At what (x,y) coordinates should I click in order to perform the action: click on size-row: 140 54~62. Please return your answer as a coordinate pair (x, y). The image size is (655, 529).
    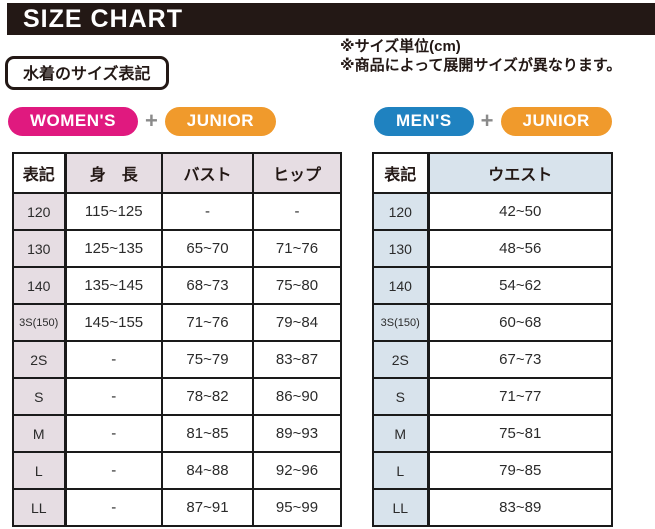
    Looking at the image, I should click on (492, 285).